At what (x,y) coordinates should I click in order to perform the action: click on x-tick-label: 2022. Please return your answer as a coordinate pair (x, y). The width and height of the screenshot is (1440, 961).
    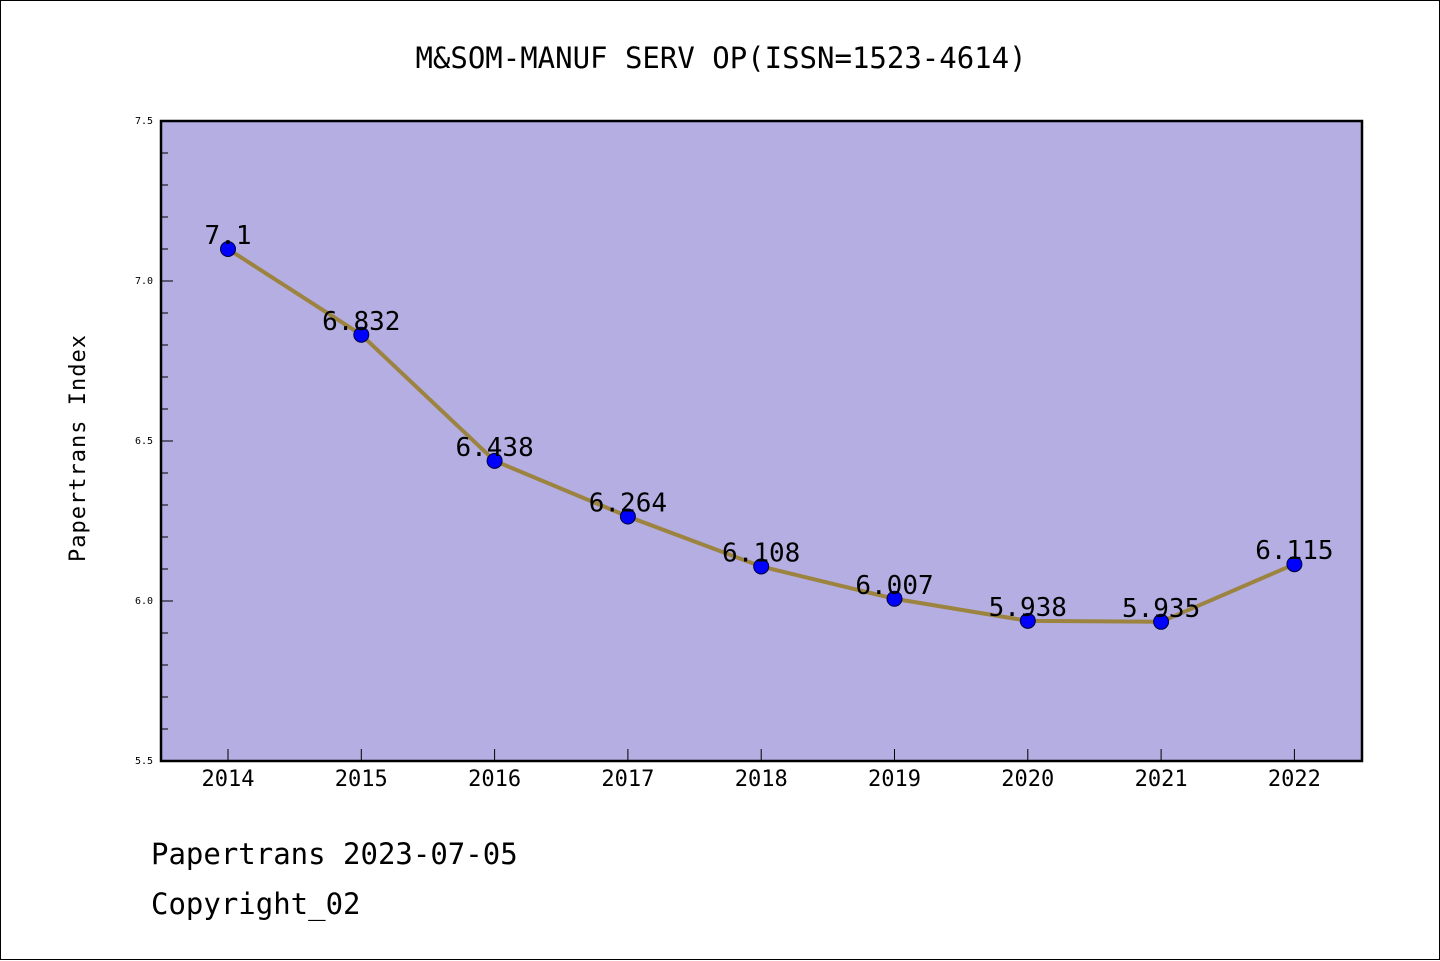
    Looking at the image, I should click on (1294, 779).